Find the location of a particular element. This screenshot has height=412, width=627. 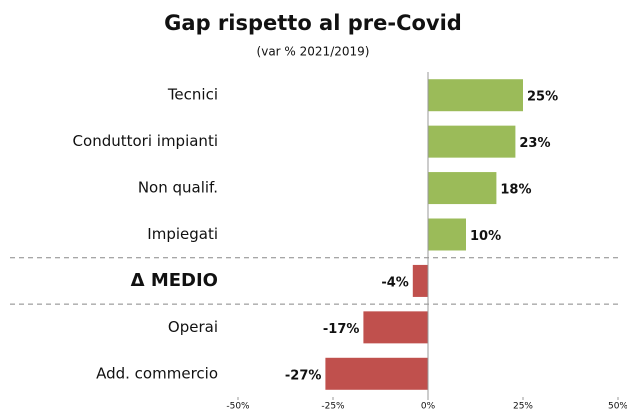

x-tick-label: -50% is located at coordinates (238, 407).